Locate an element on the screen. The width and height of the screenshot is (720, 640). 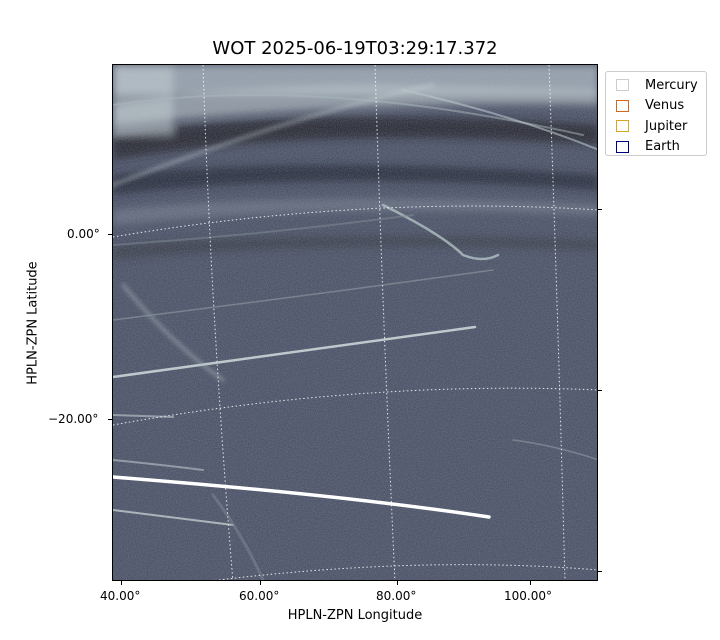
legend-item: Mercury is located at coordinates (661, 85).